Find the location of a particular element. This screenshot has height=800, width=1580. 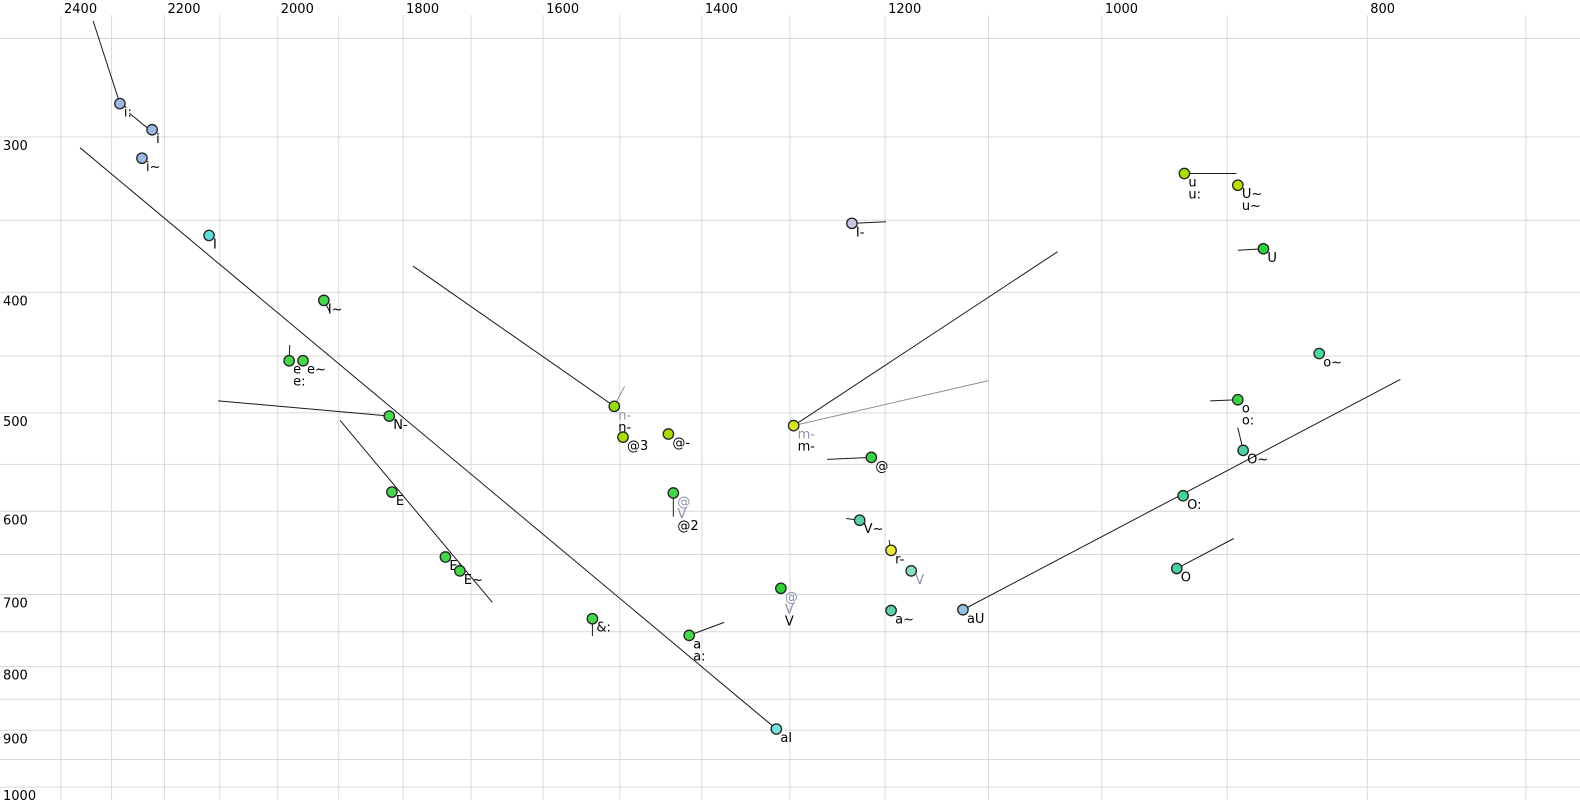

data-point-E-nasal is located at coordinates (460, 571).